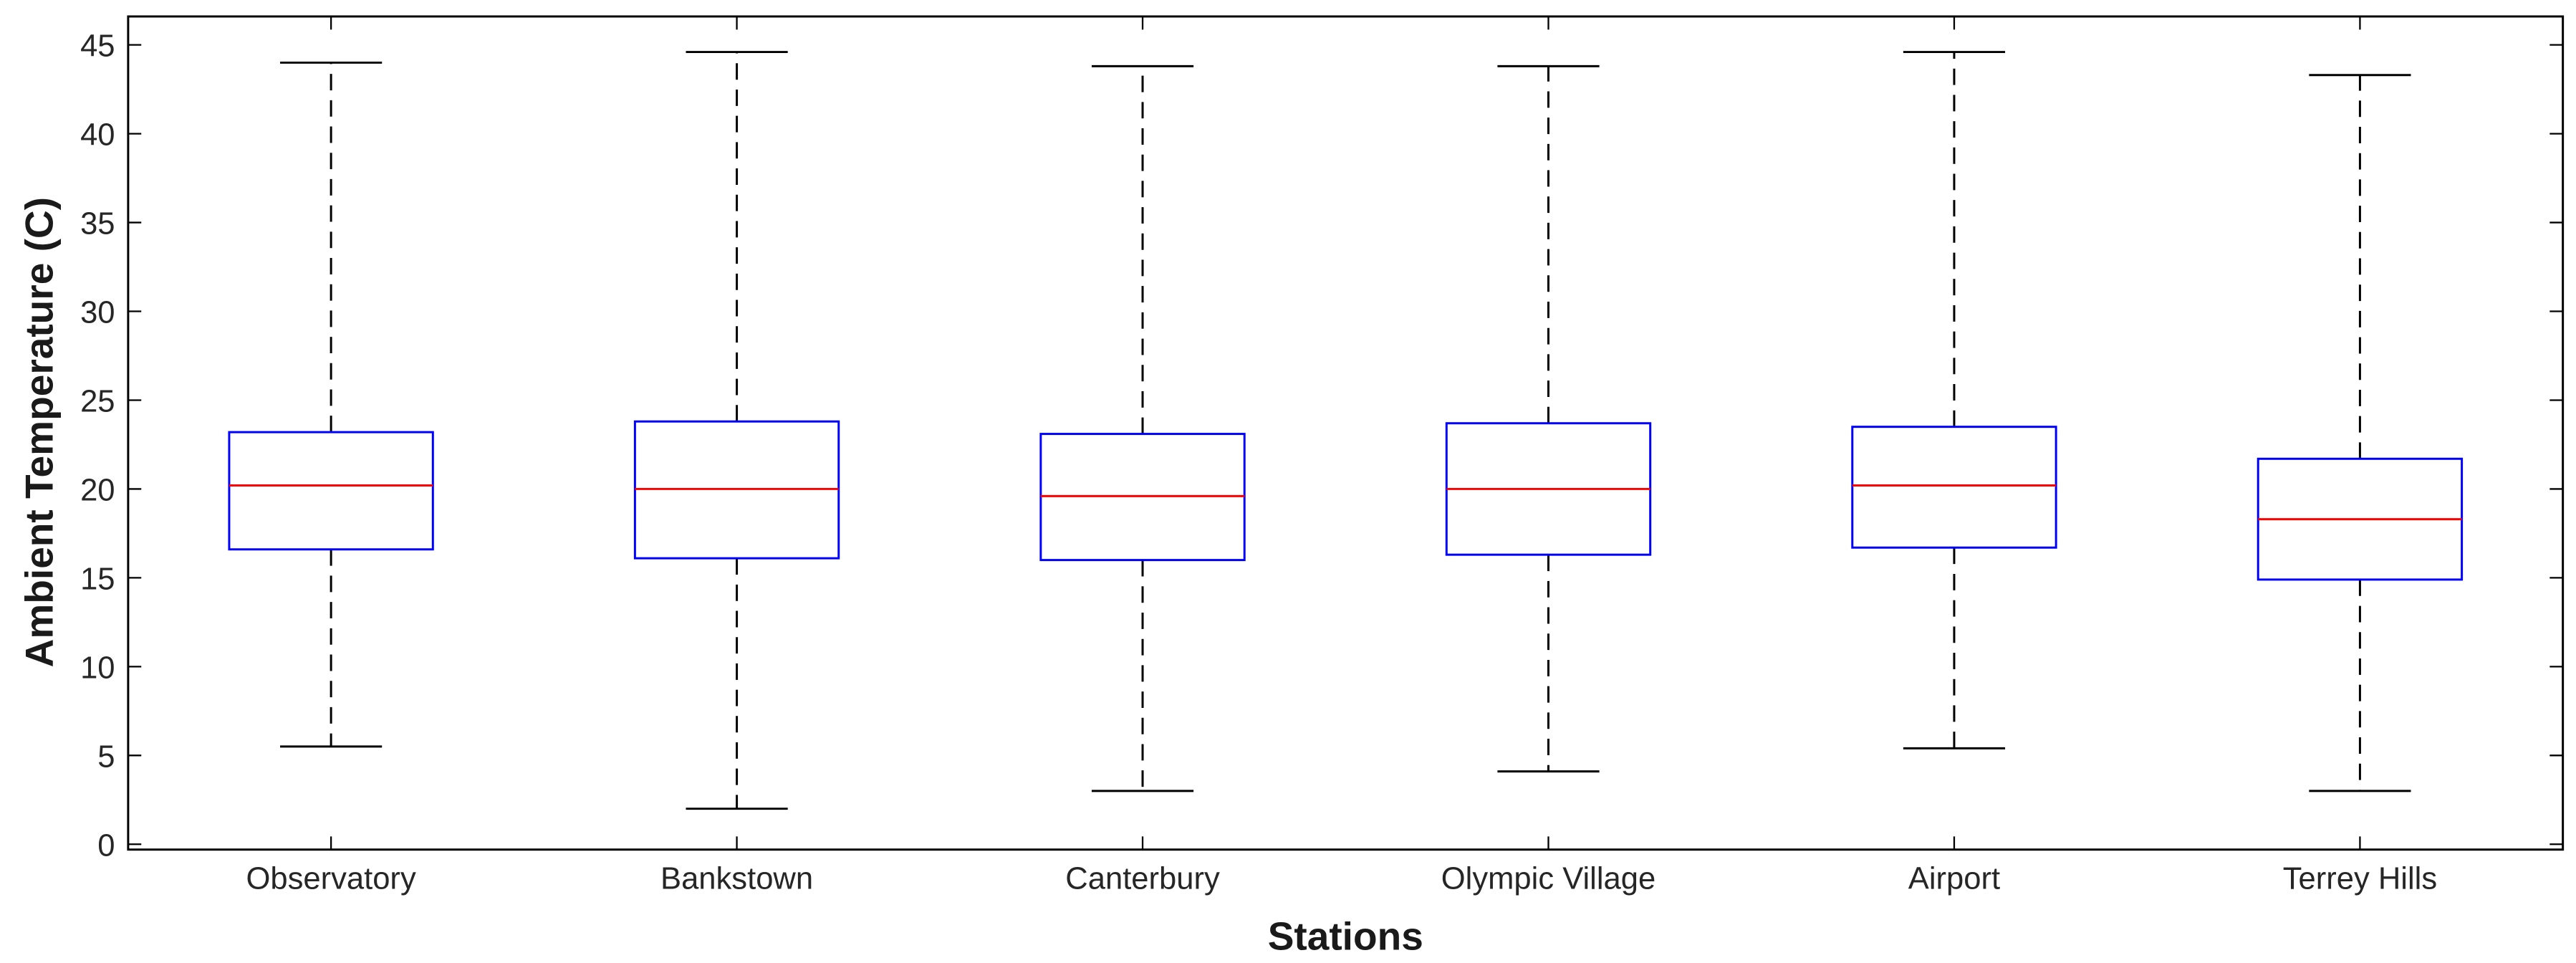  What do you see at coordinates (1954, 879) in the screenshot?
I see `x-tick-label: Airport` at bounding box center [1954, 879].